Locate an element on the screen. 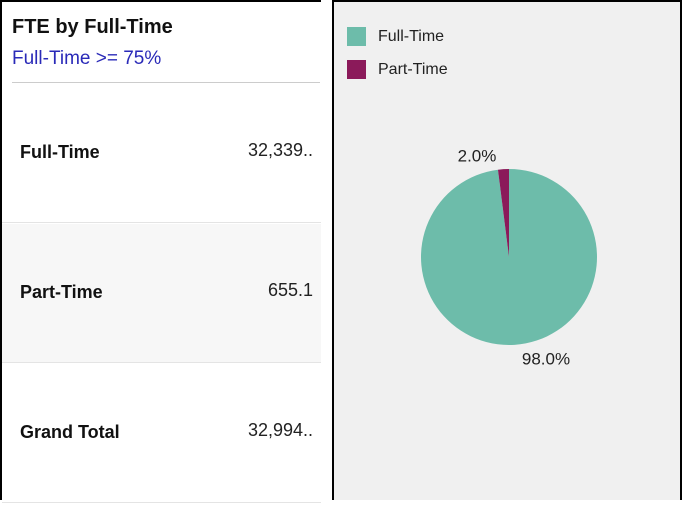 This screenshot has width=682, height=507. slice-label: 2.0% is located at coordinates (477, 155).